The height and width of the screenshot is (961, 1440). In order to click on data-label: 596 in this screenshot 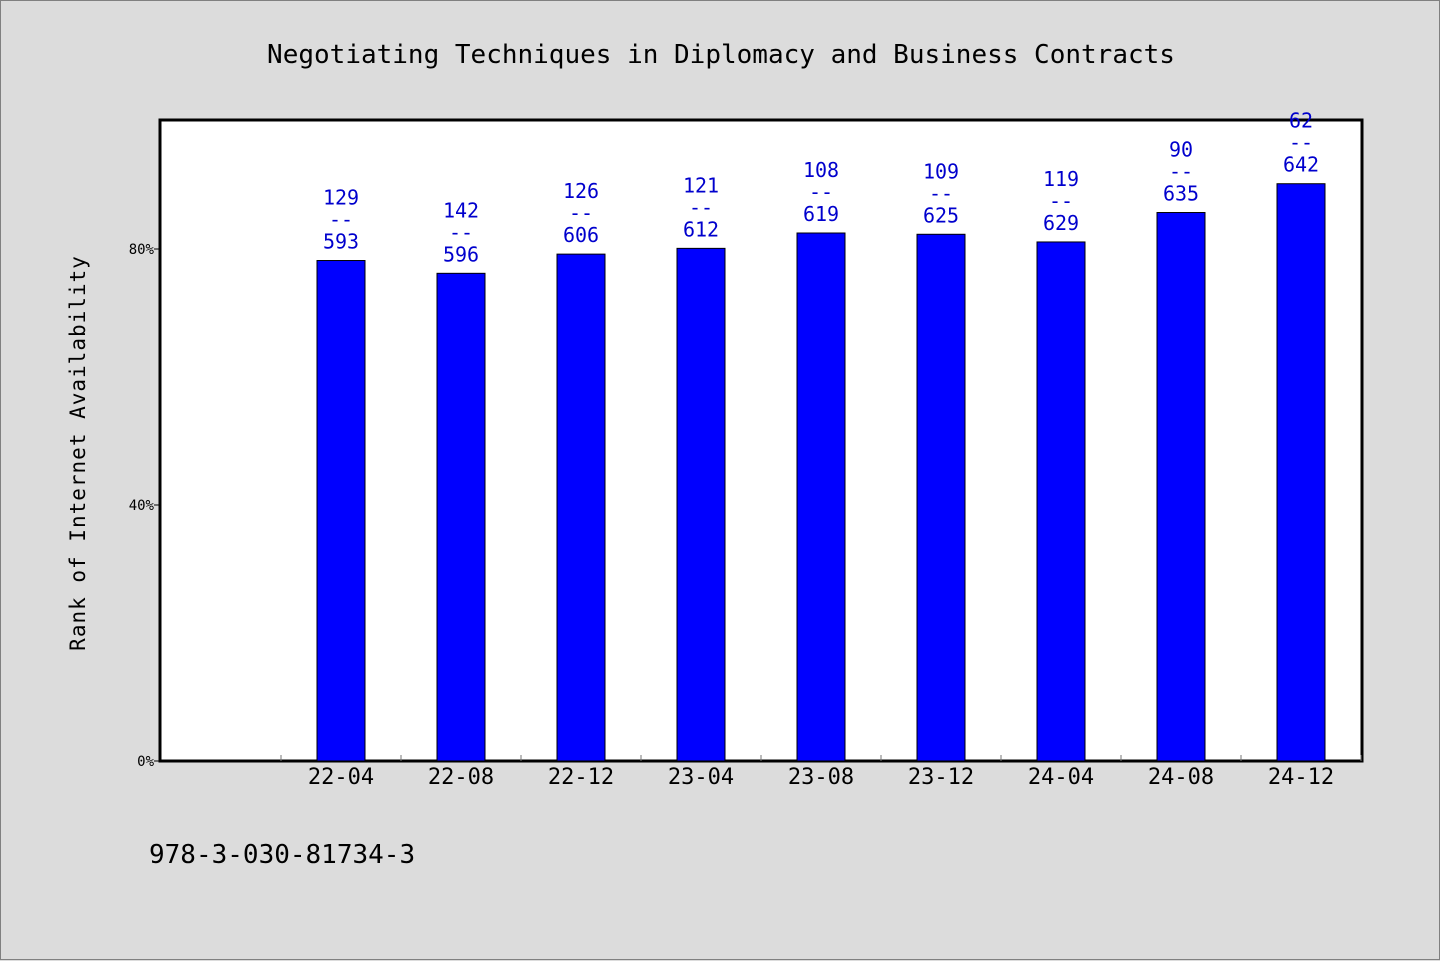, I will do `click(461, 254)`.